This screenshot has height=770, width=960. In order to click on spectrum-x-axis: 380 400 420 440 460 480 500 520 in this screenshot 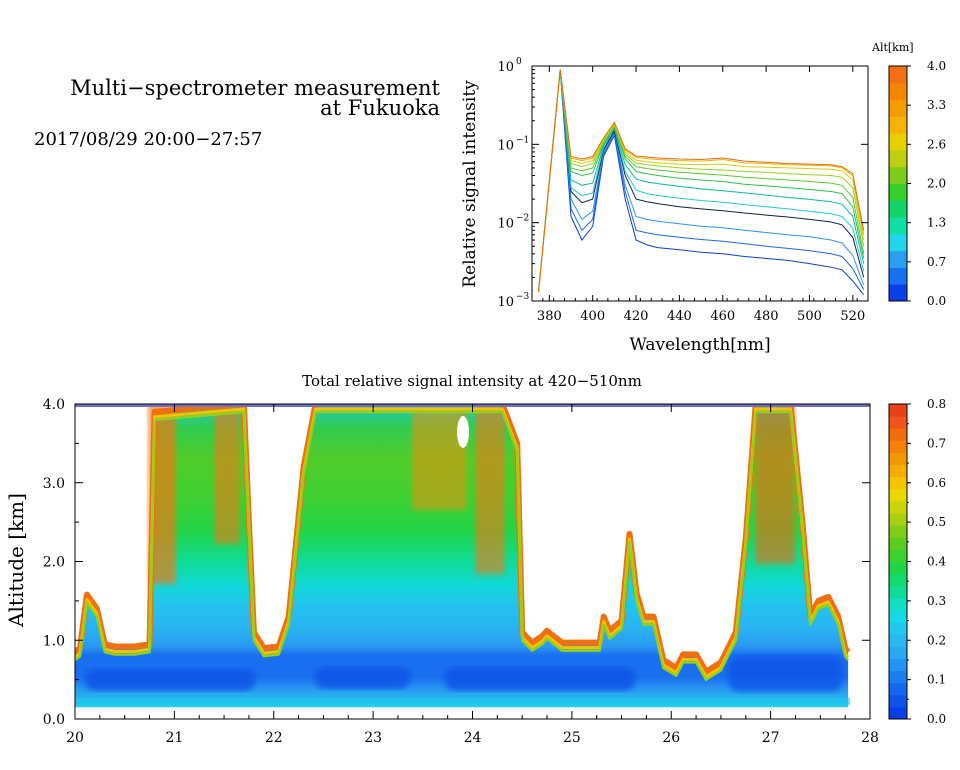, I will do `click(700, 195)`.